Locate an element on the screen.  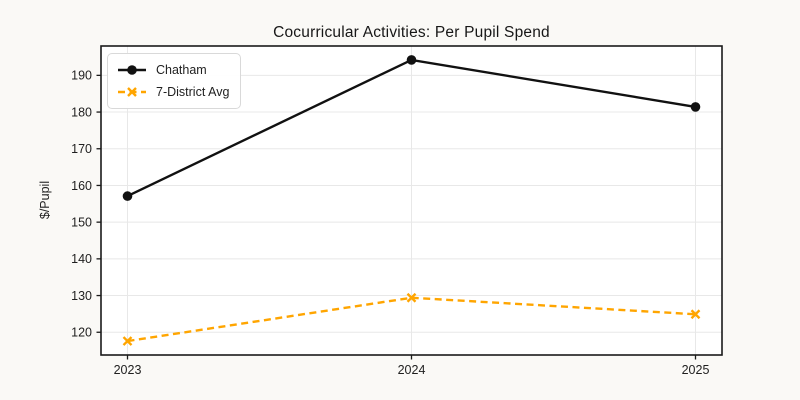
dashed-x-line-icon is located at coordinates (132, 92).